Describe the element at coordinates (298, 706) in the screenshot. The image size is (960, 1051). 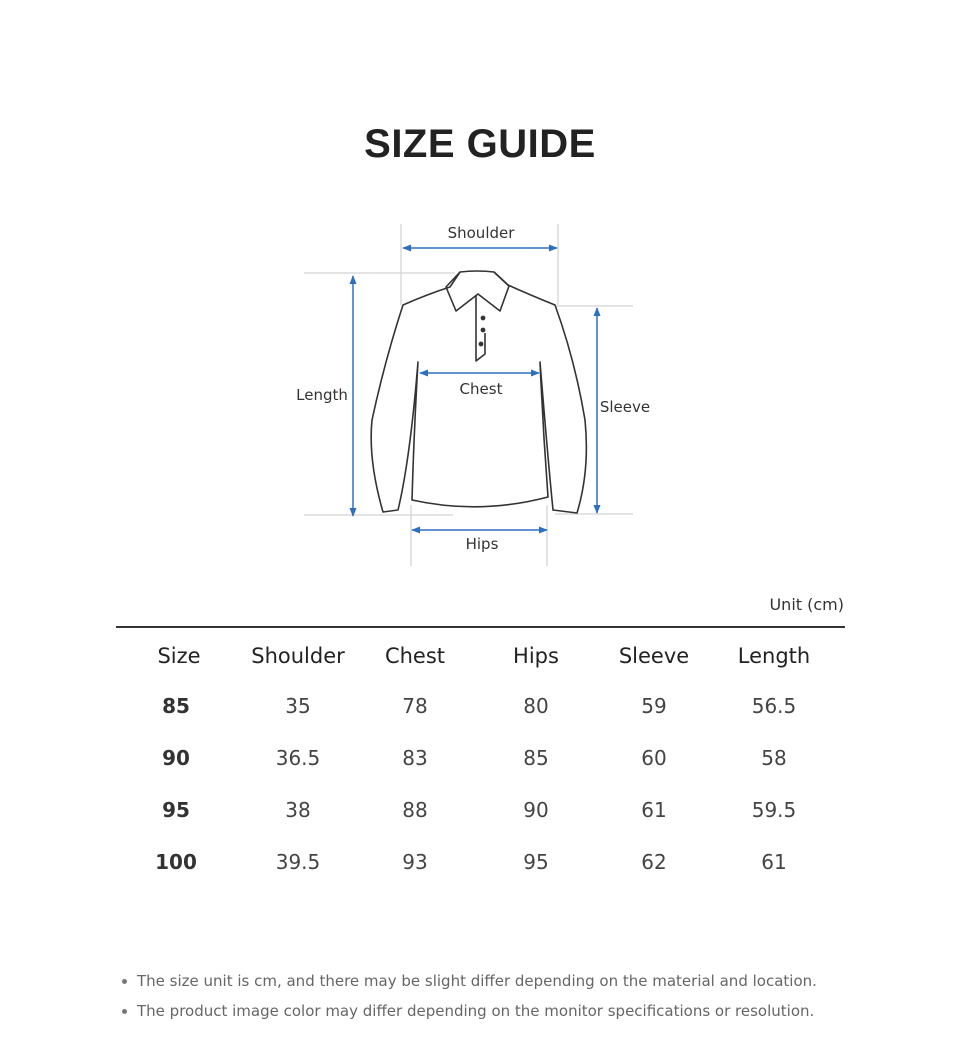
I see `table-cell: 35` at that location.